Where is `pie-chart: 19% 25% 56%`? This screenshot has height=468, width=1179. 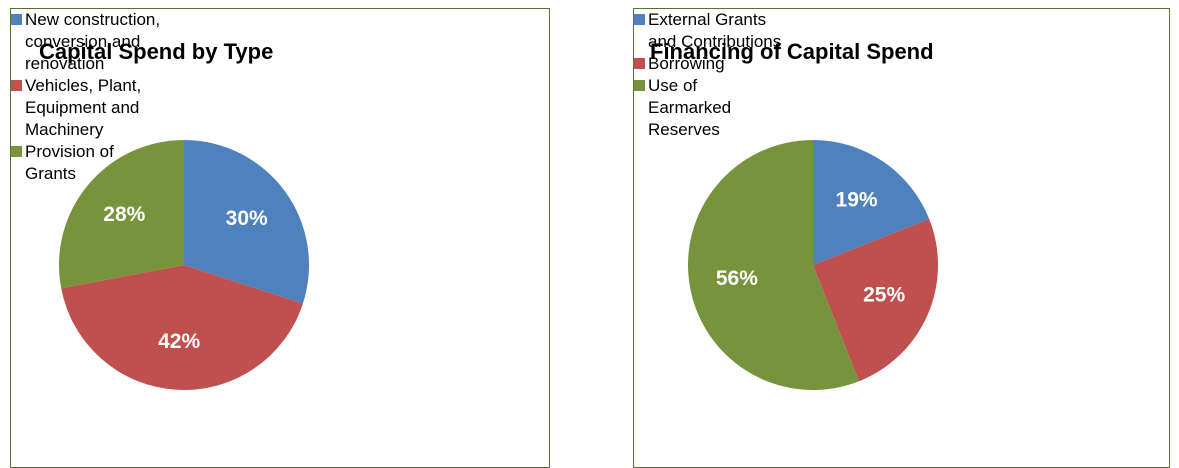 pie-chart: 19% 25% 56% is located at coordinates (813, 265).